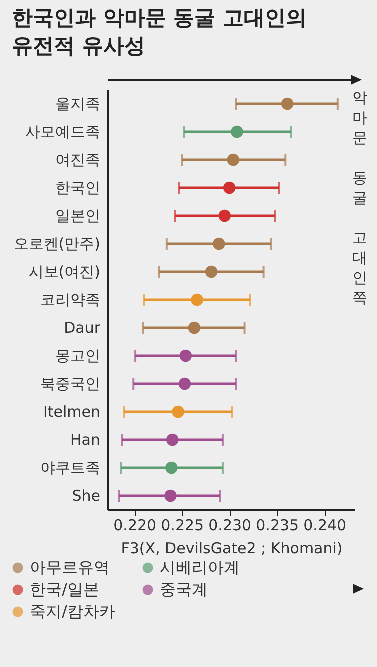 This screenshot has height=667, width=377. Describe the element at coordinates (160, 32) in the screenshot. I see `chart-title: 한국인과 악마문 동굴 고대인의 유전적 유사성` at that location.